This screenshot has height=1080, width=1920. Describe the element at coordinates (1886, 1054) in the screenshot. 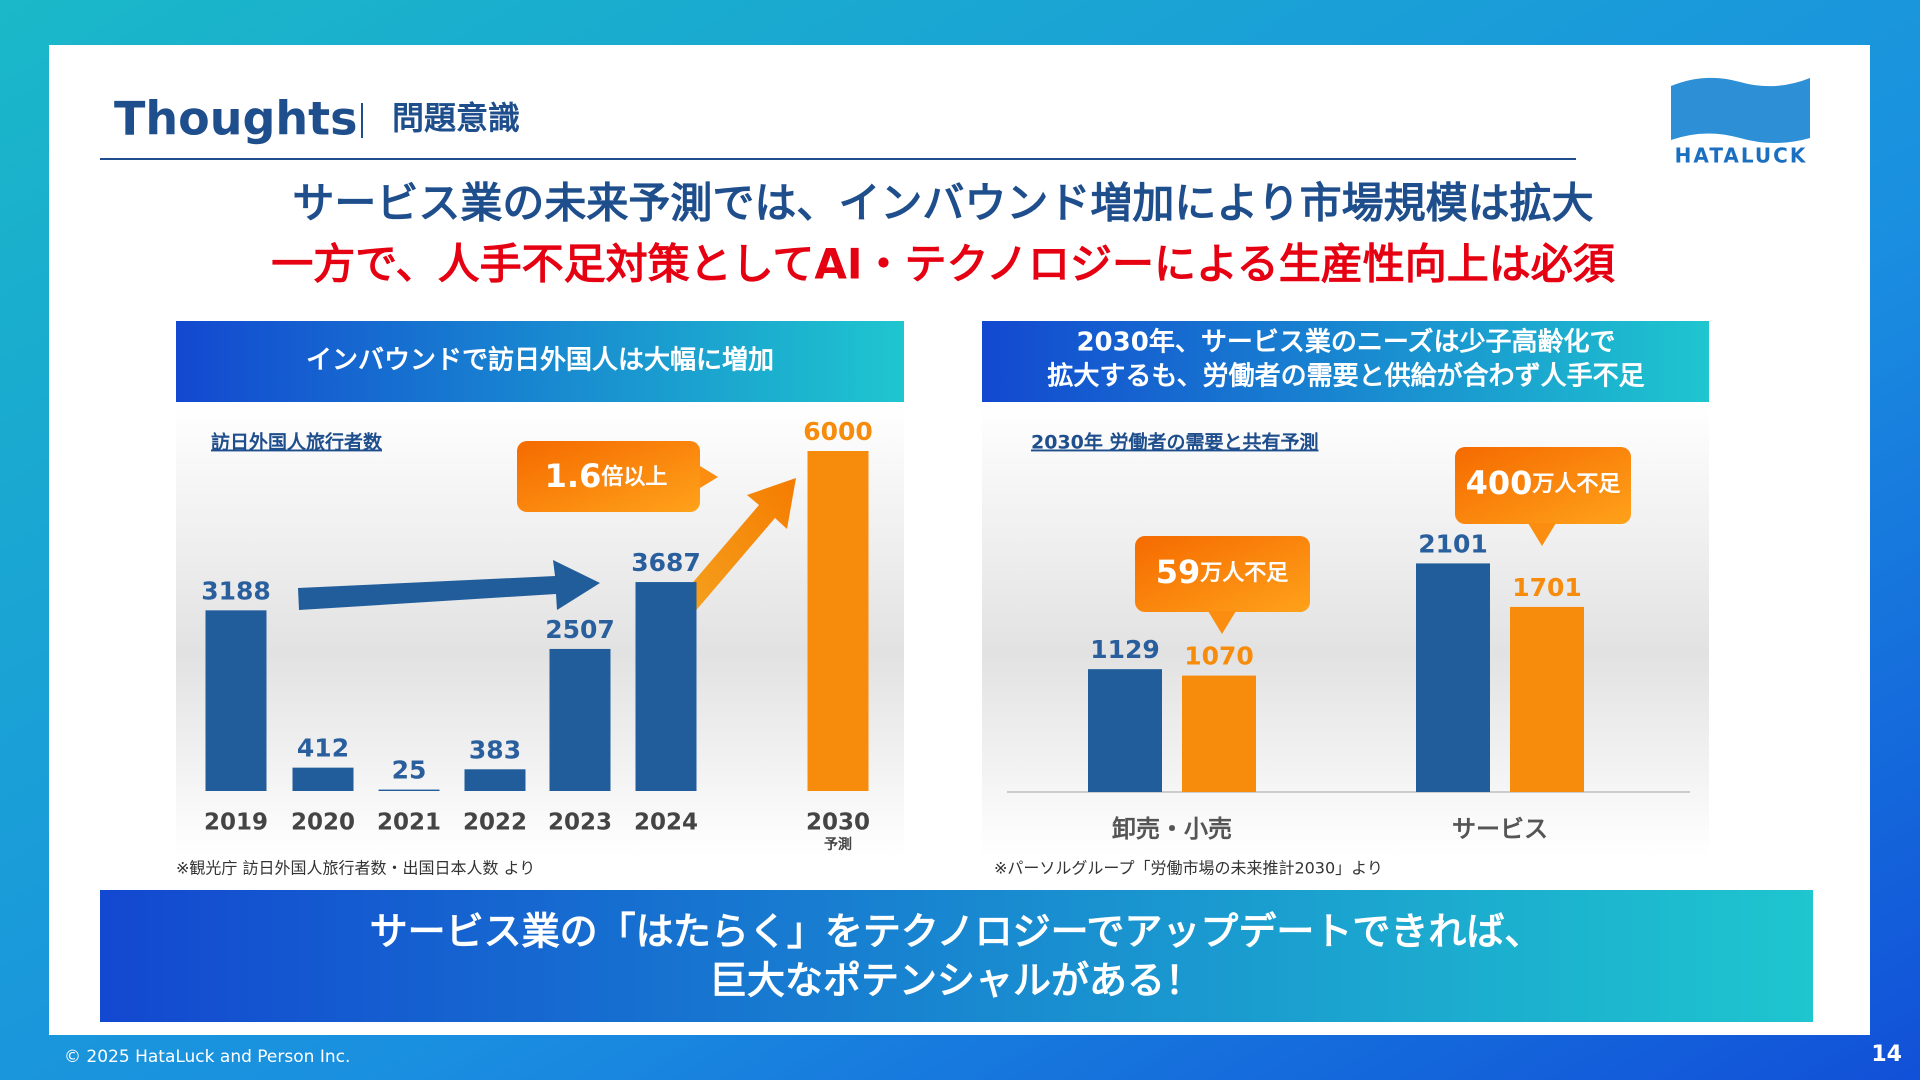

I see `page-number: 14` at that location.